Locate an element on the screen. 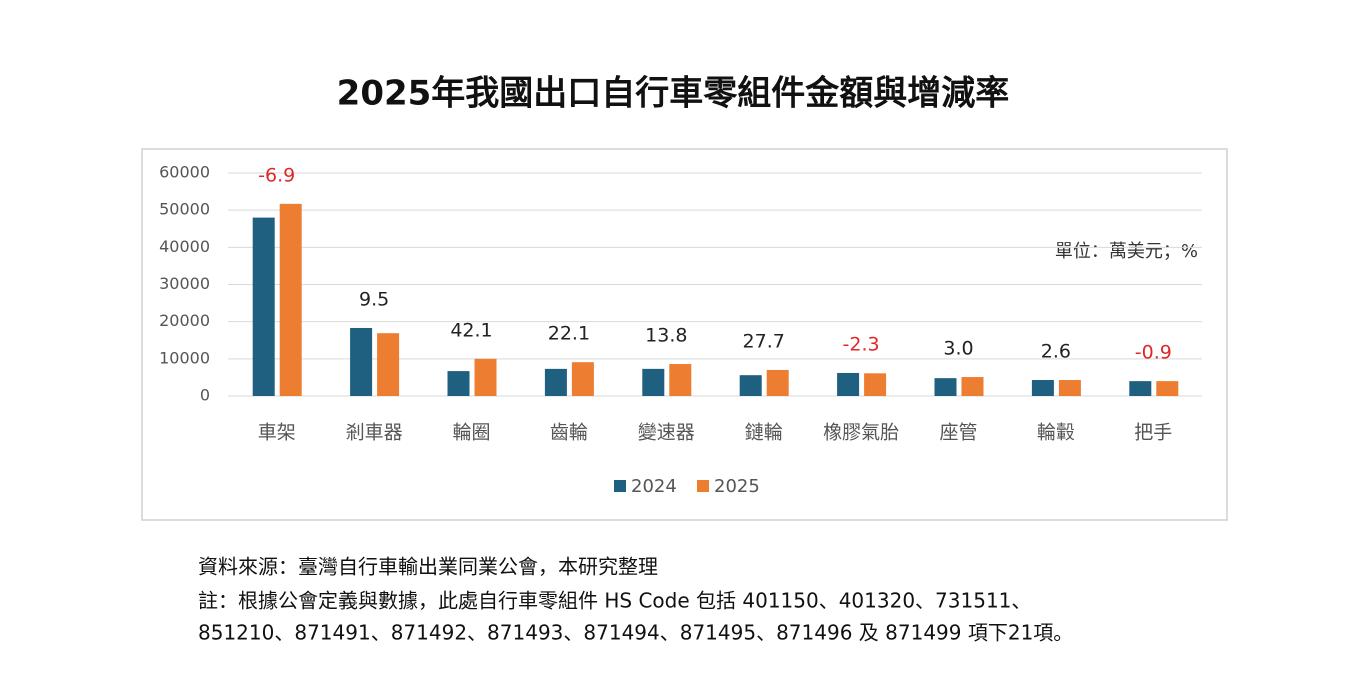  x-tick-label: 剎車器 is located at coordinates (374, 433).